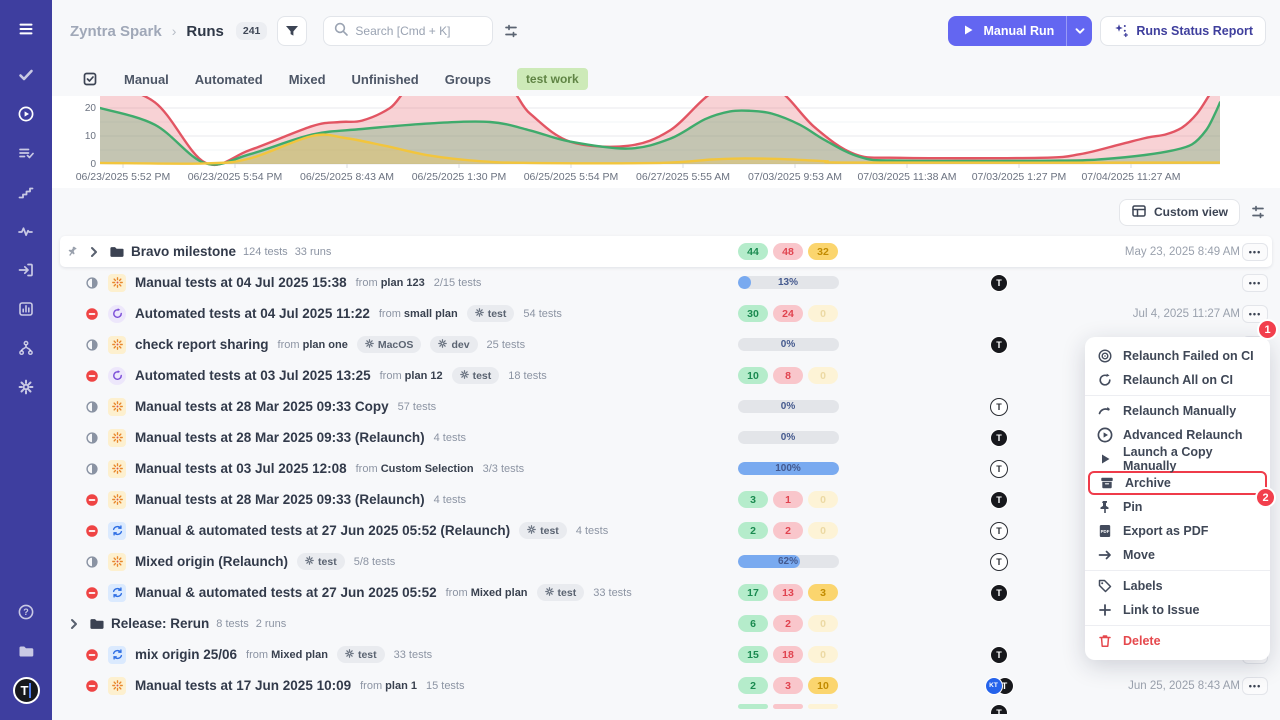 This screenshot has height=720, width=1280. Describe the element at coordinates (427, 468) in the screenshot. I see `run-plan-name: Custom Selection` at that location.